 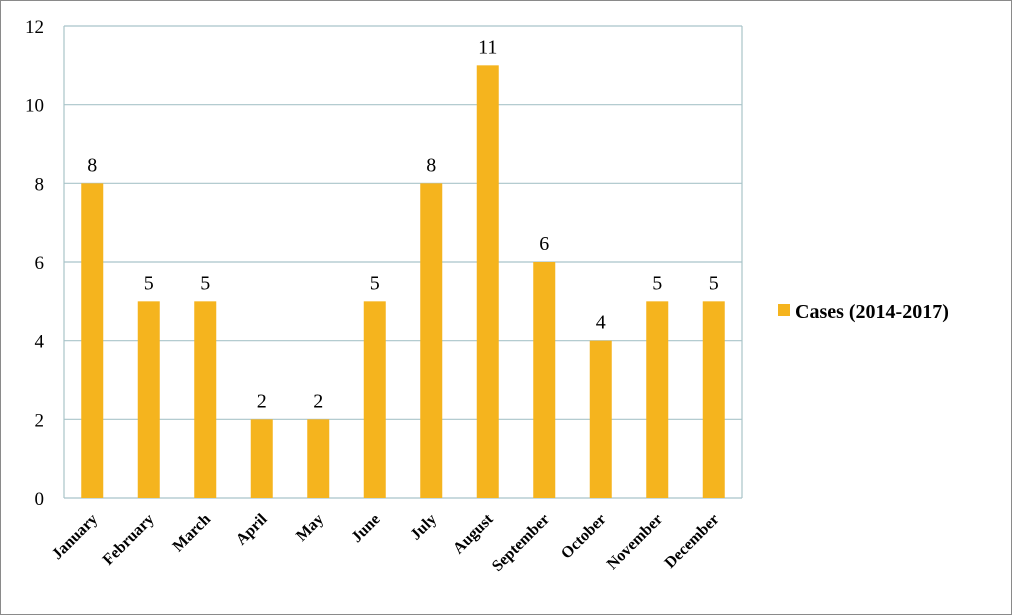 I want to click on x-category-label: March, so click(x=192, y=533).